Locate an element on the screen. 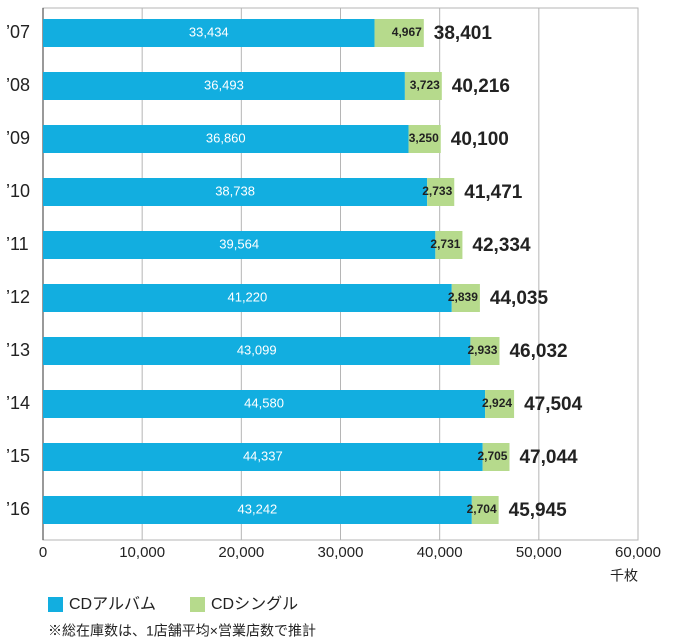 The height and width of the screenshot is (641, 680). legend-label: CDシングル is located at coordinates (254, 604).